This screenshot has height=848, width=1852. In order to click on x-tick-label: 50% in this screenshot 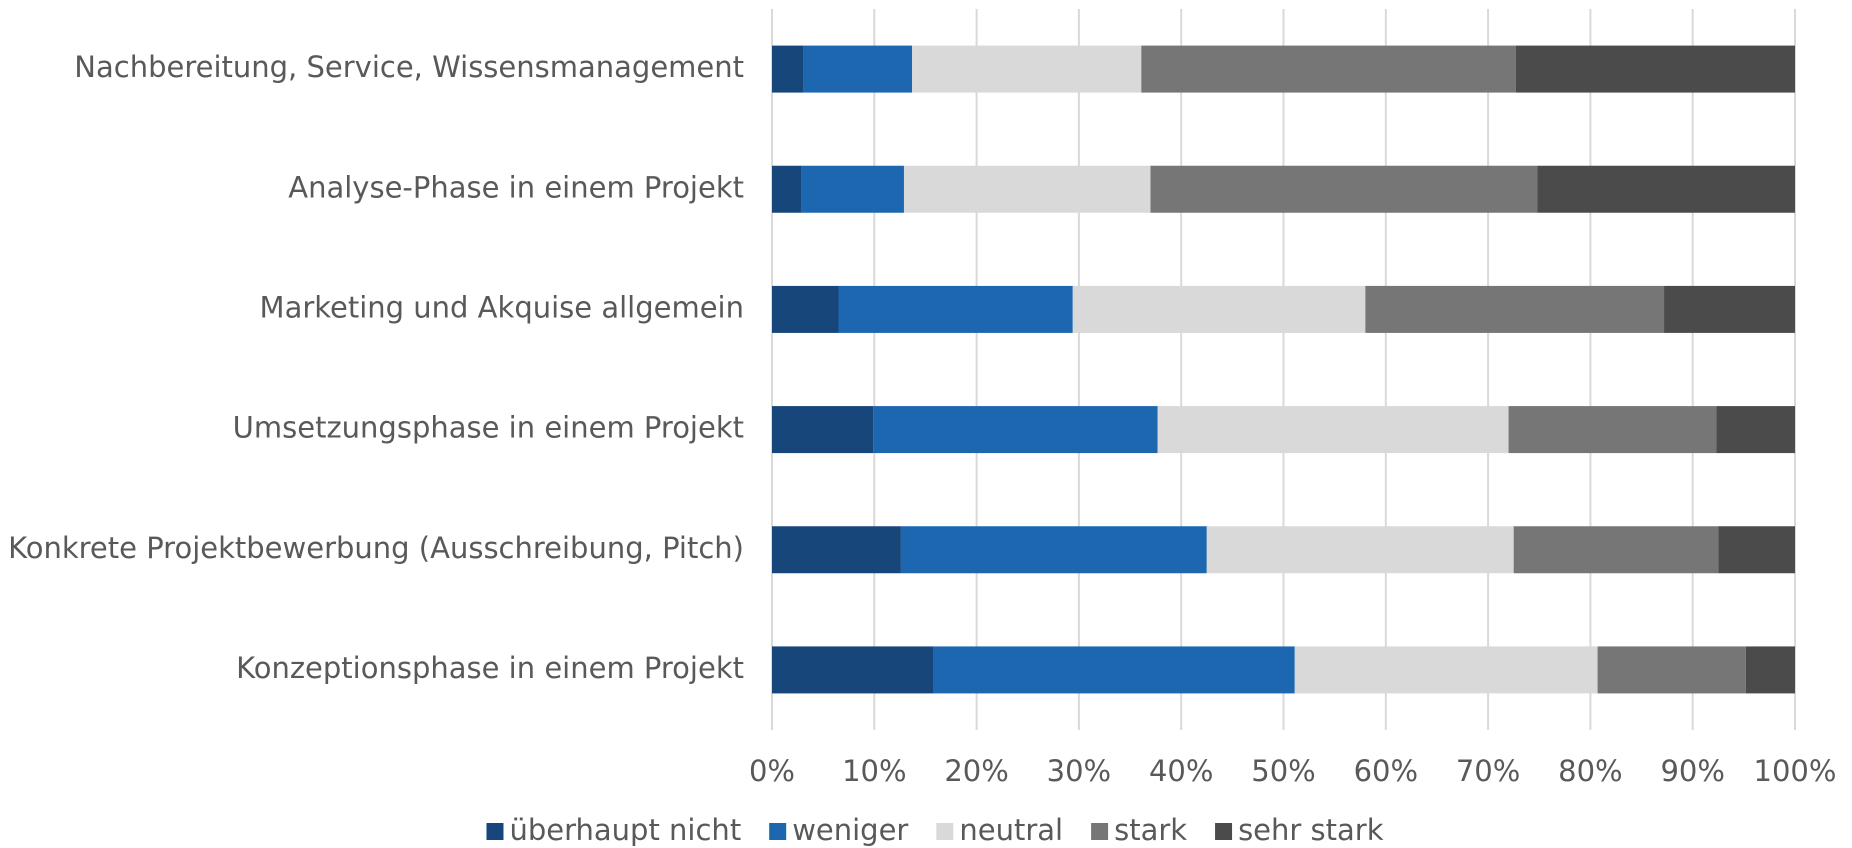, I will do `click(1283, 771)`.